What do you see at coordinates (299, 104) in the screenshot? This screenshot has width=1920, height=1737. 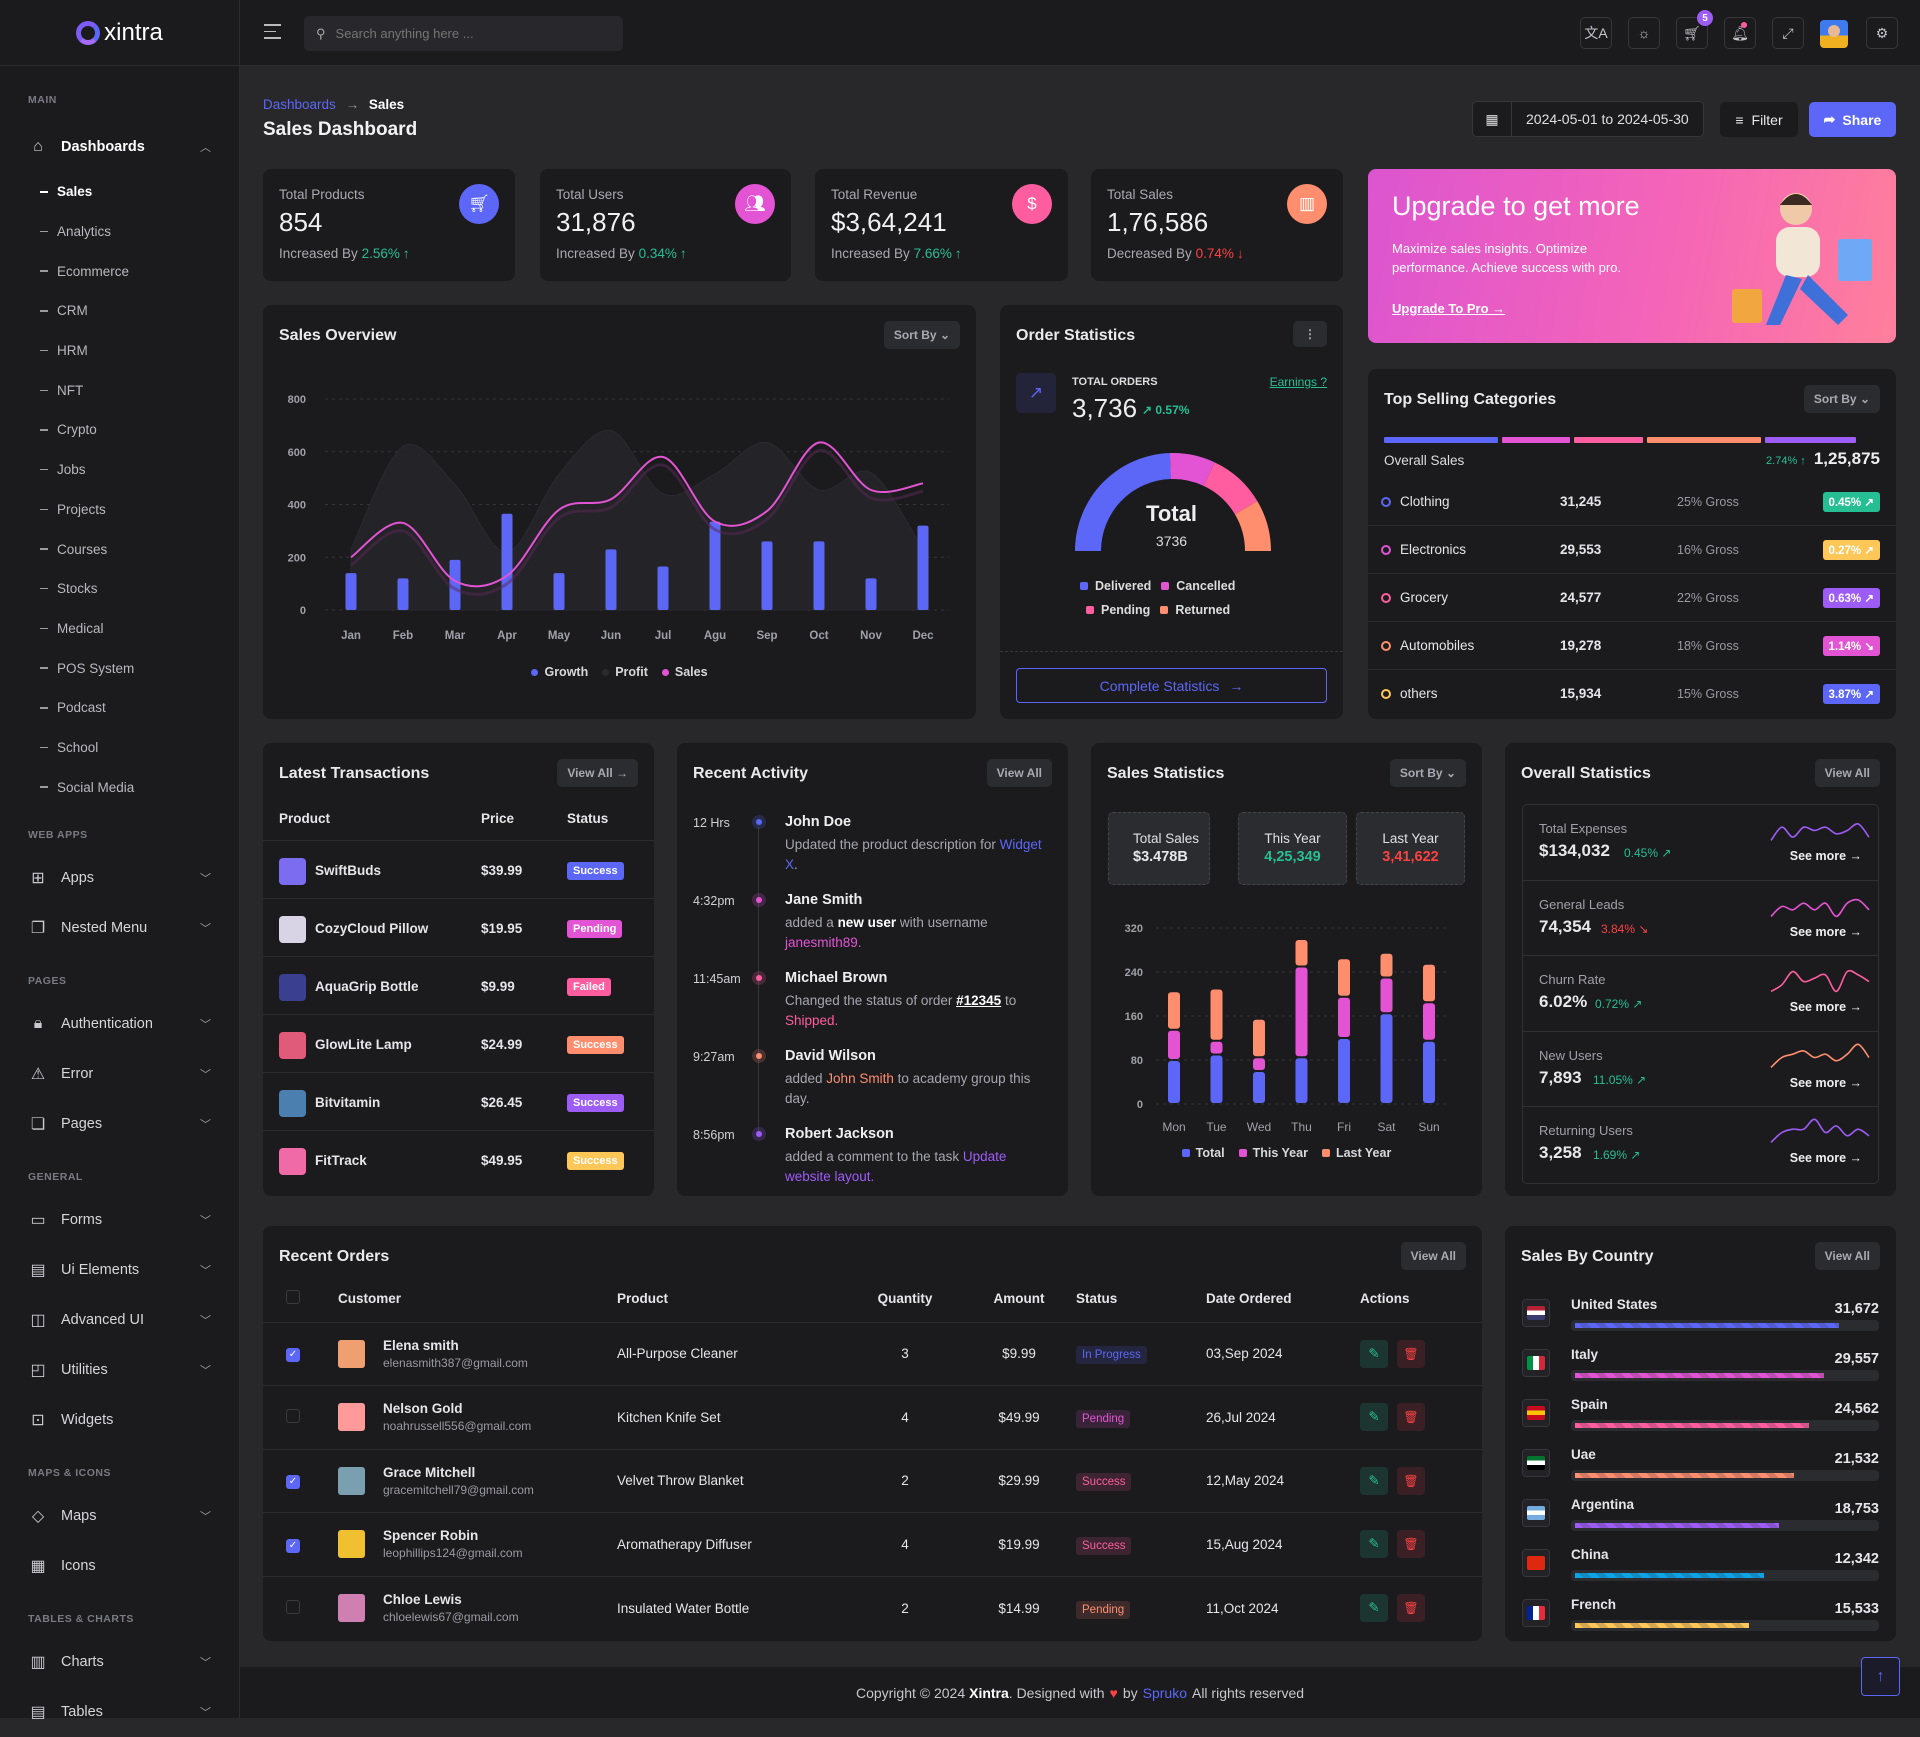 I see `breadcrumb-dashboards: Dashboards` at bounding box center [299, 104].